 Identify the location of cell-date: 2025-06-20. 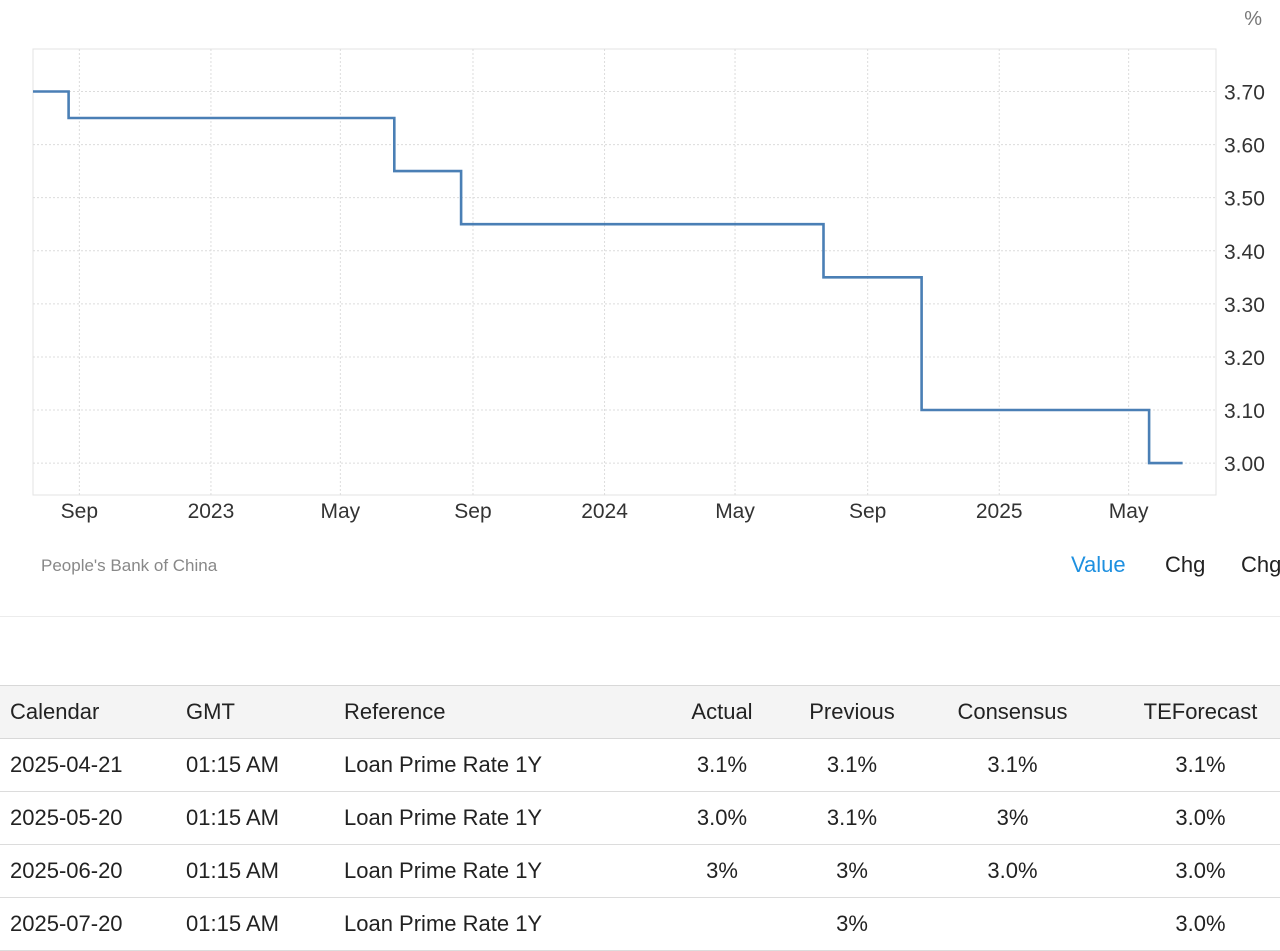
(93, 871).